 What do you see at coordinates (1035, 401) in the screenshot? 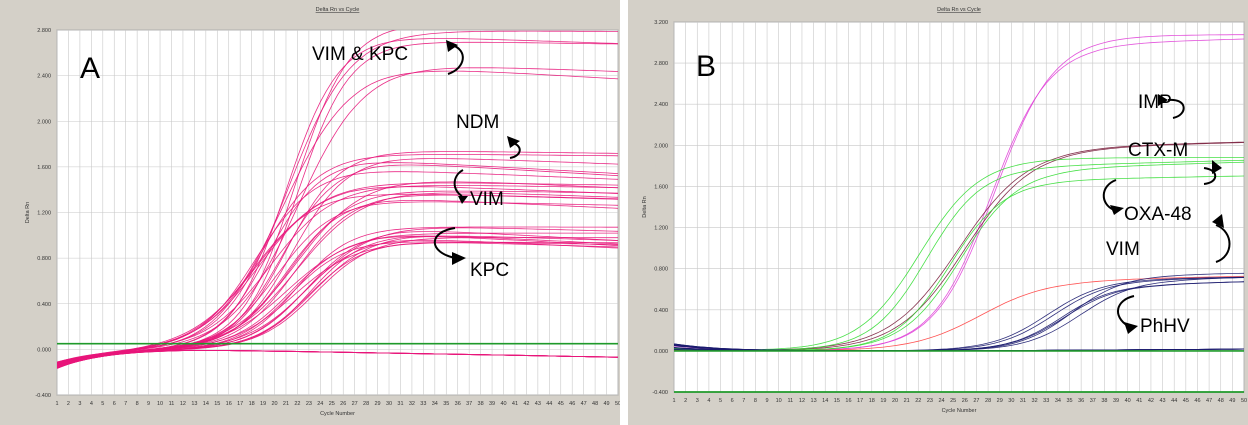
I see `x-tick-label: 32` at bounding box center [1035, 401].